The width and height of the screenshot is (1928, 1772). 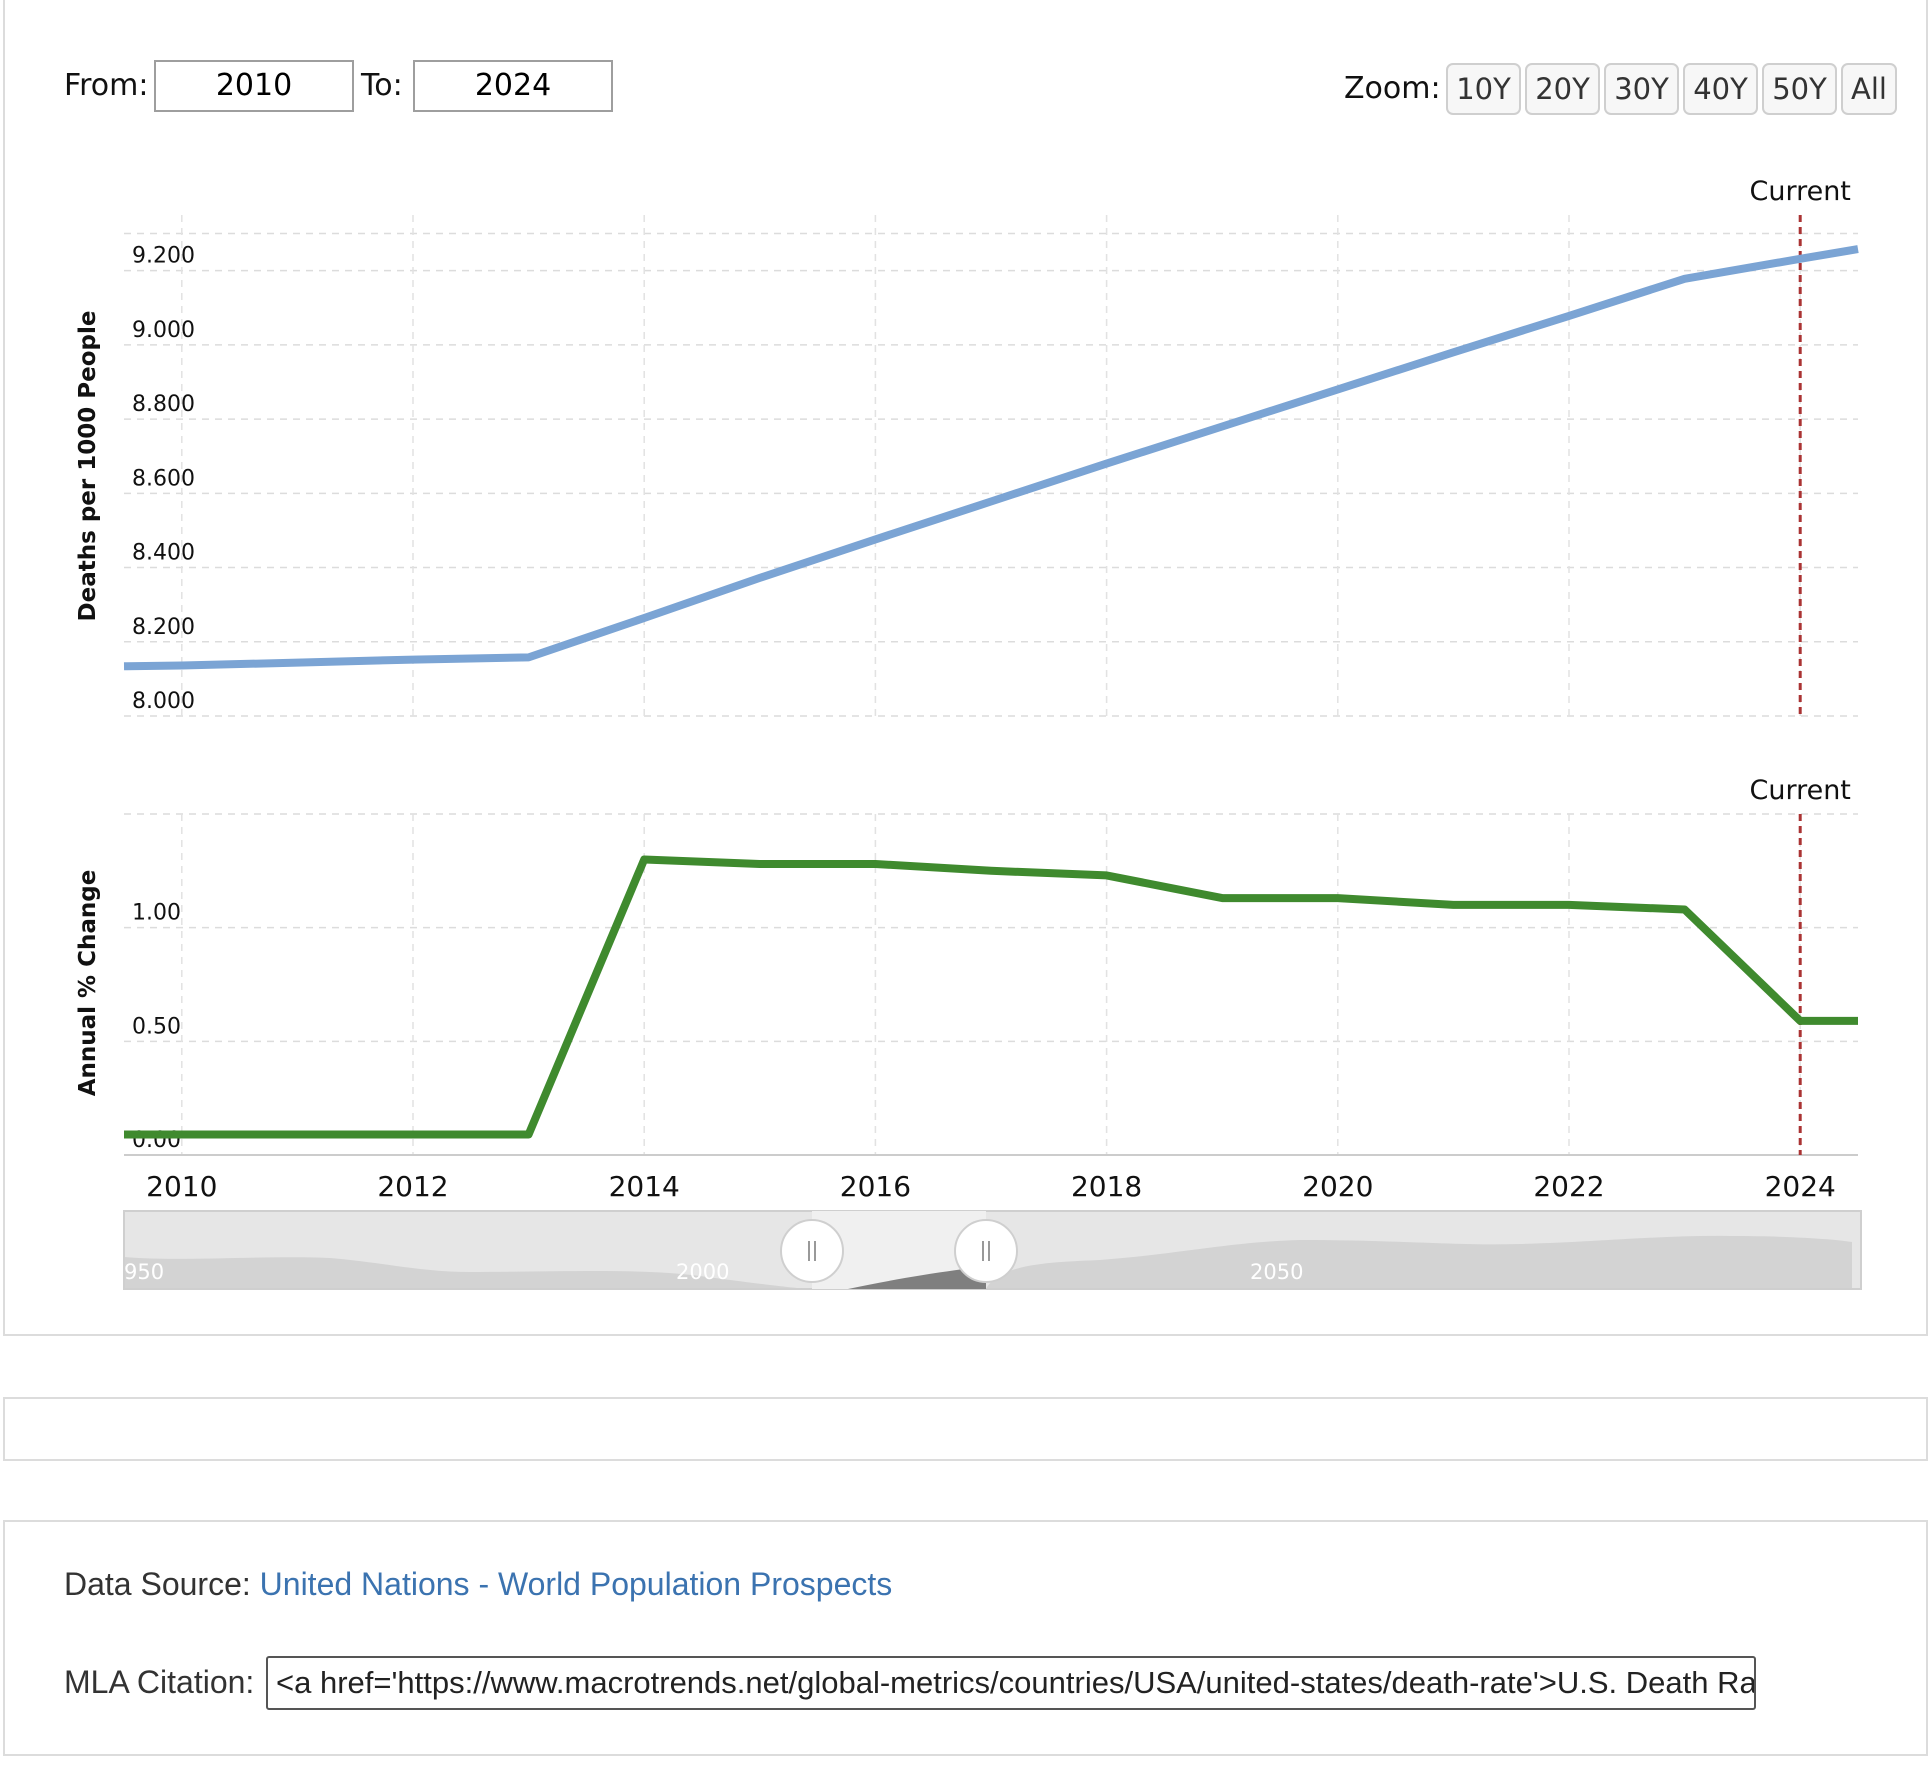 I want to click on x-tick-label: 2018, so click(x=1106, y=1186).